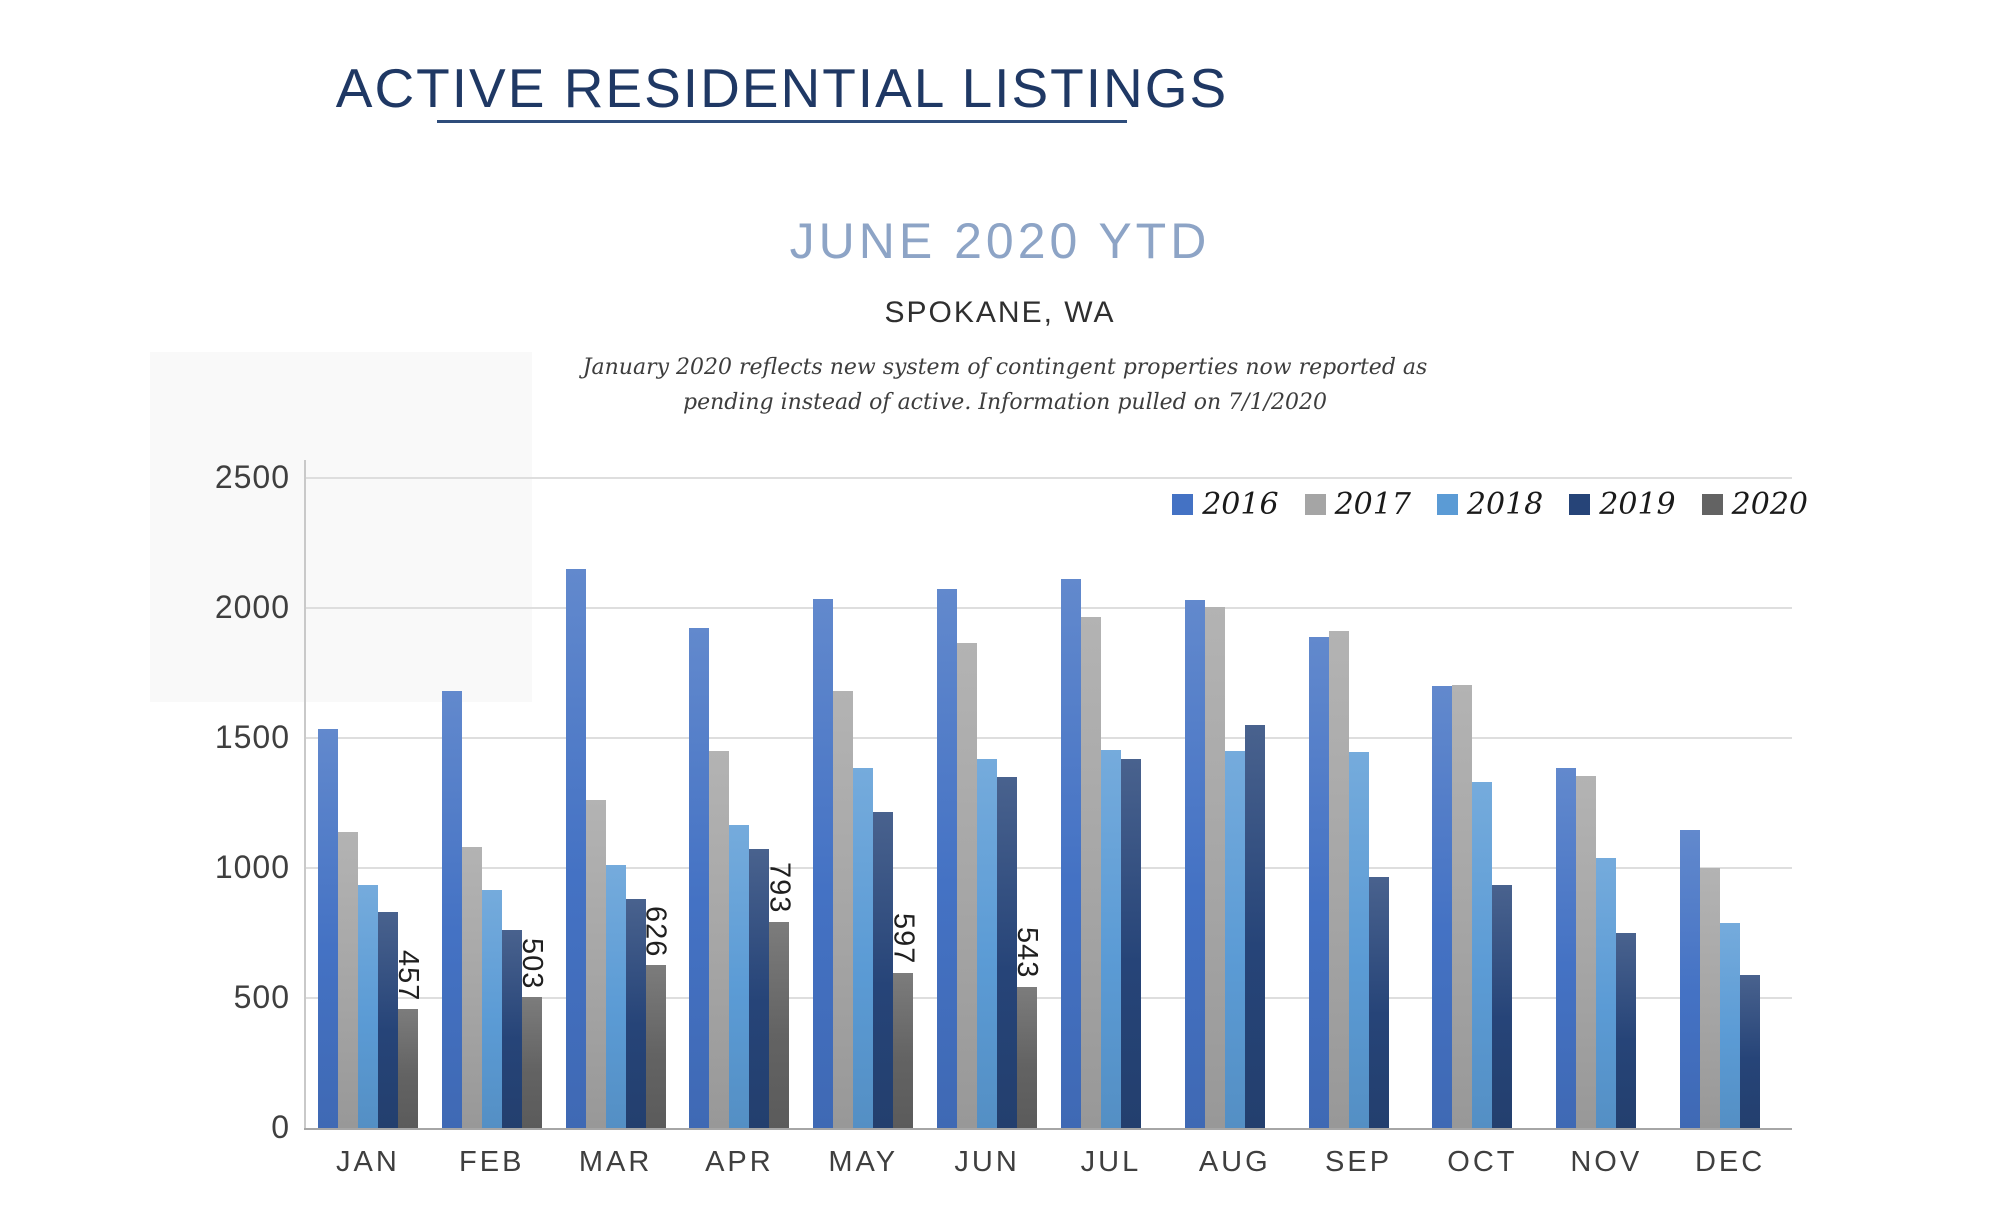  Describe the element at coordinates (1606, 992) in the screenshot. I see `bar-nov-2018` at that location.